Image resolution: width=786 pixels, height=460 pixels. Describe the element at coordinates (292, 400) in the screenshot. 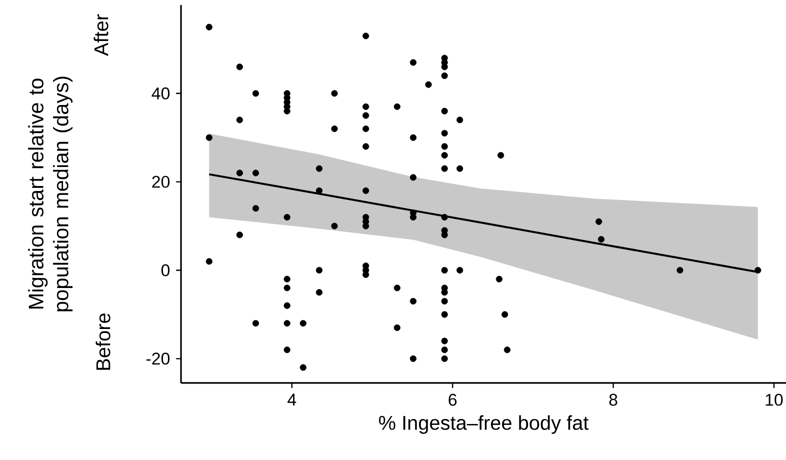

I see `x-tick-label: 4` at that location.